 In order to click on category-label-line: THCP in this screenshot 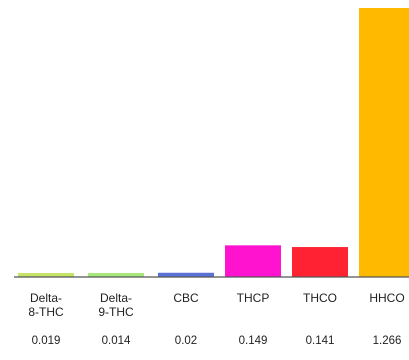, I will do `click(253, 298)`.